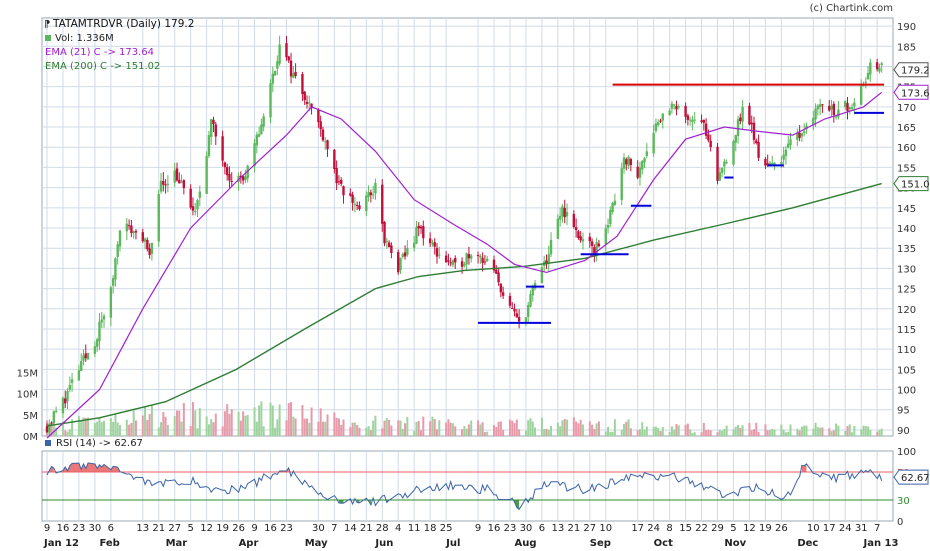 Image resolution: width=930 pixels, height=551 pixels. Describe the element at coordinates (542, 528) in the screenshot. I see `x-tick-day-label: 6` at that location.